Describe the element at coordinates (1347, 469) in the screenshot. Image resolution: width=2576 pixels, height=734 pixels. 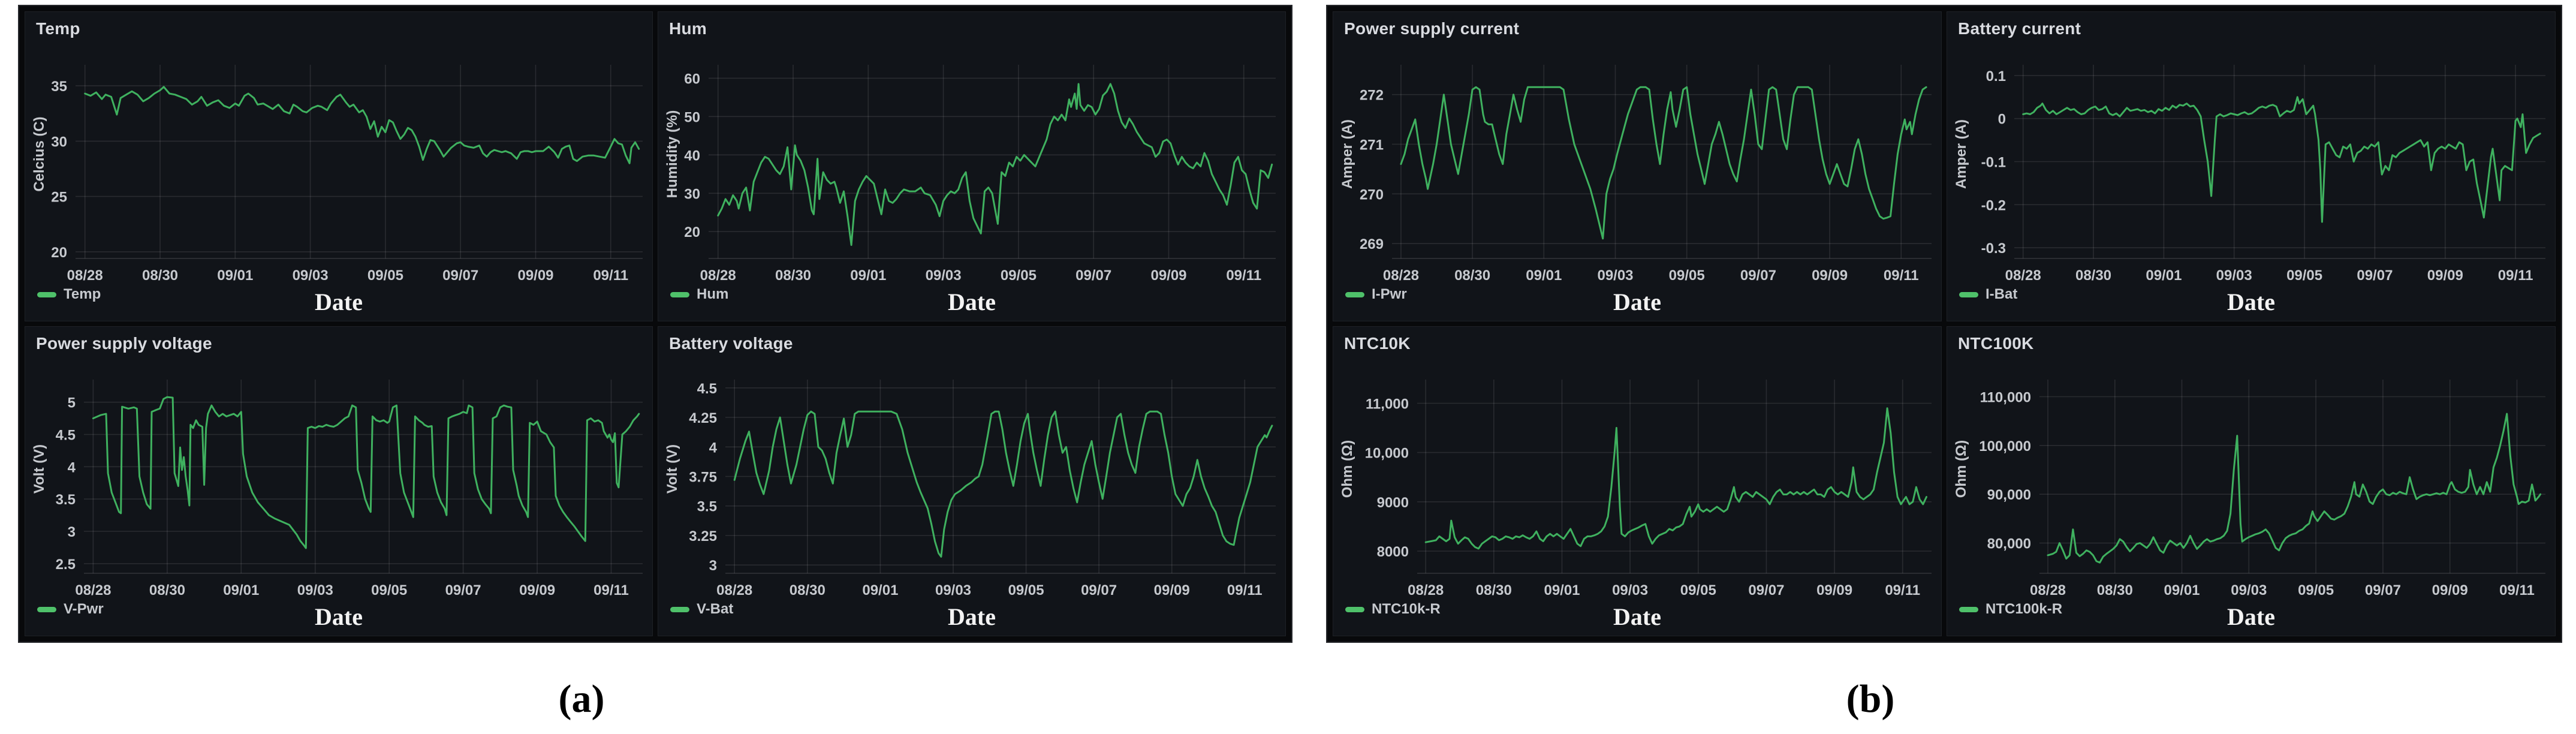
I see `y-axis-label: Ohm (Ω)` at that location.